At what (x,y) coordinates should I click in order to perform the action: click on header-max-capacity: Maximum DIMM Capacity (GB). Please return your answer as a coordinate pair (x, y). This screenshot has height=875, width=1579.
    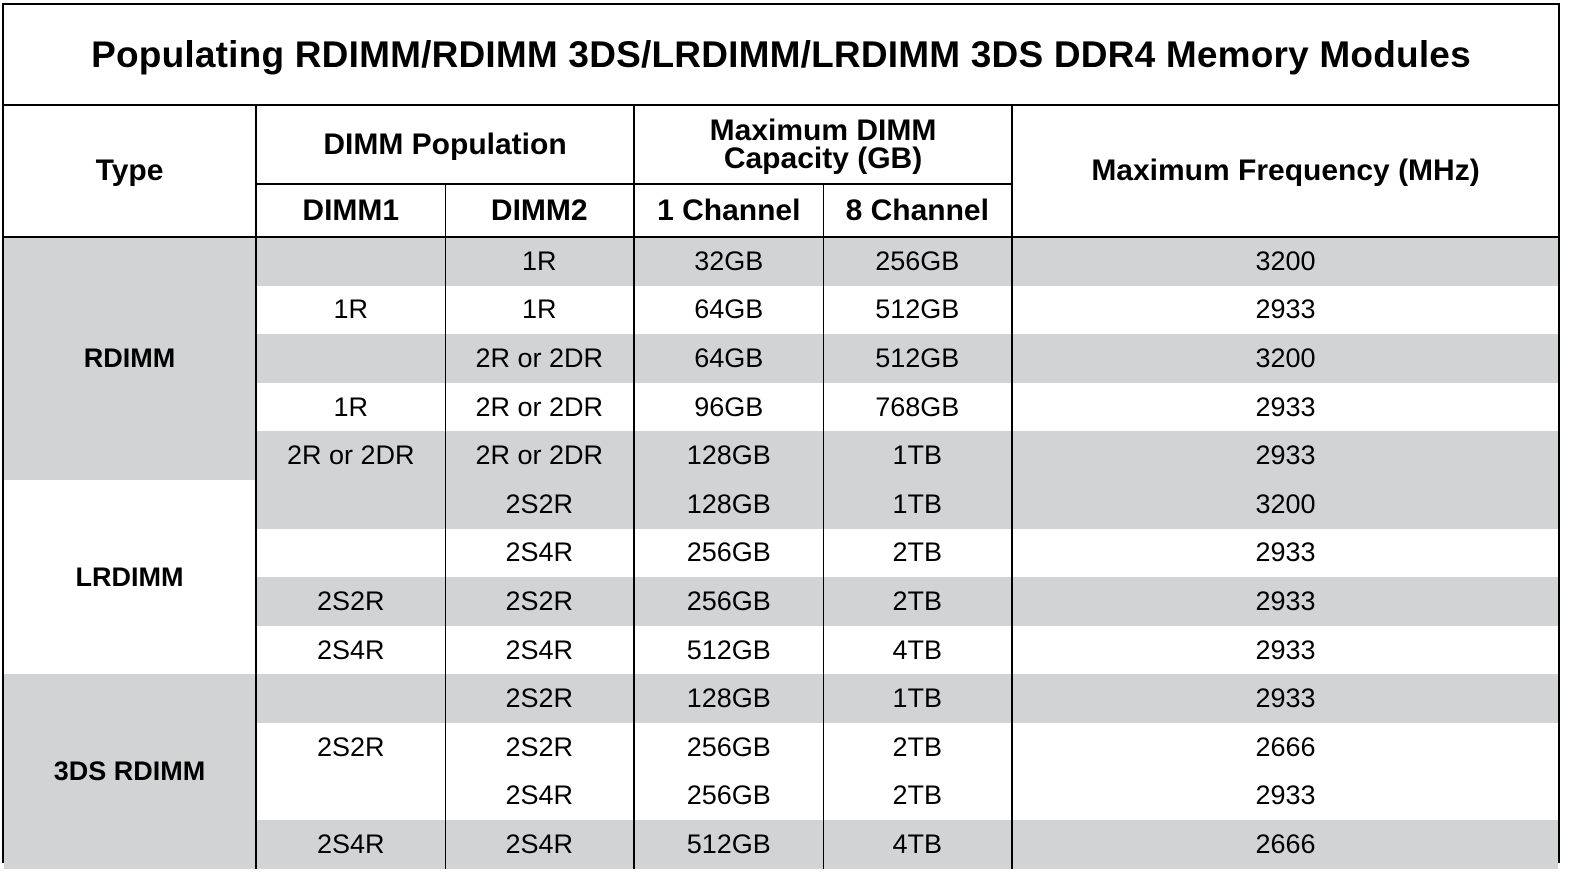
    Looking at the image, I should click on (823, 145).